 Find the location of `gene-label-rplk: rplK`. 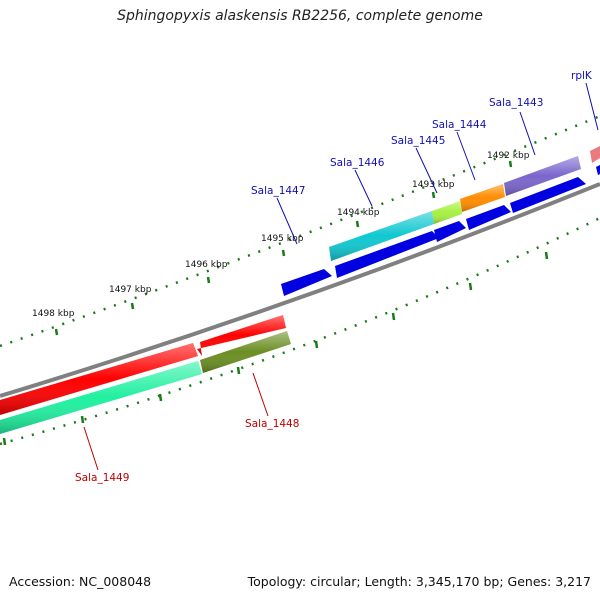

gene-label-rplk: rplK is located at coordinates (582, 76).